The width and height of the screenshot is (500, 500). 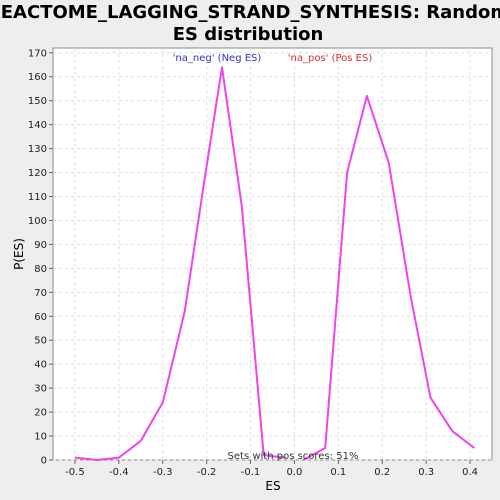 What do you see at coordinates (293, 456) in the screenshot?
I see `pos-scores-annotation: Sets with pos scores: 51%` at bounding box center [293, 456].